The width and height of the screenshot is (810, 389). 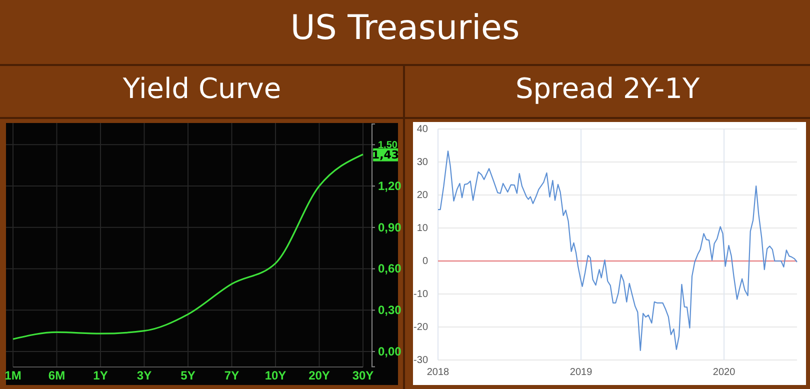 I want to click on y-tick-label: 0,00, so click(x=390, y=351).